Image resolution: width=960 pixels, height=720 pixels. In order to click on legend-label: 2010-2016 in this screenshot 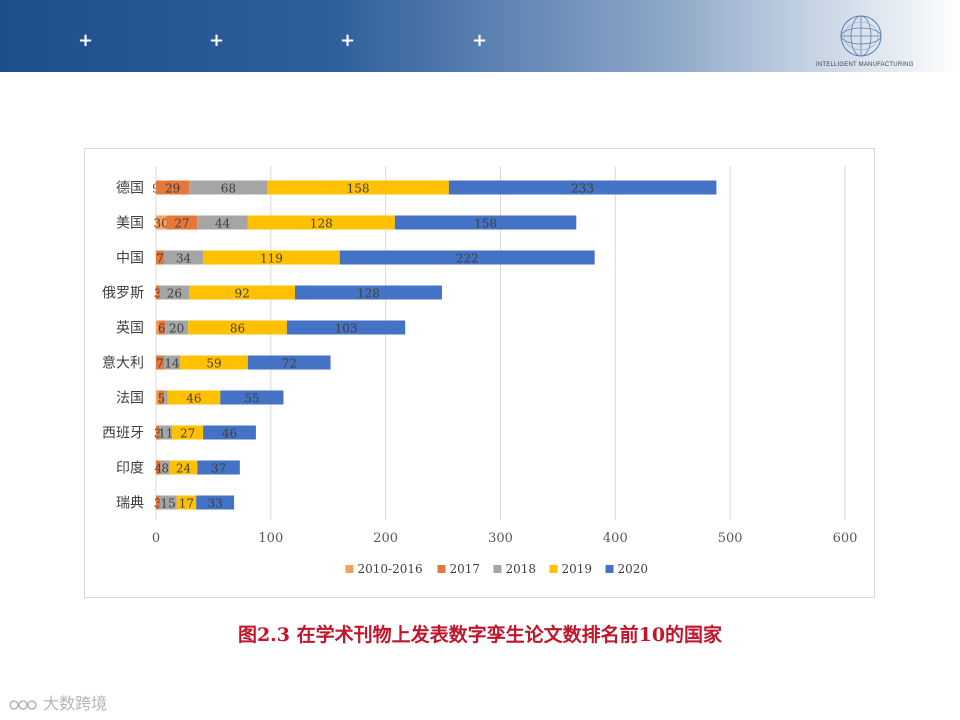, I will do `click(390, 569)`.